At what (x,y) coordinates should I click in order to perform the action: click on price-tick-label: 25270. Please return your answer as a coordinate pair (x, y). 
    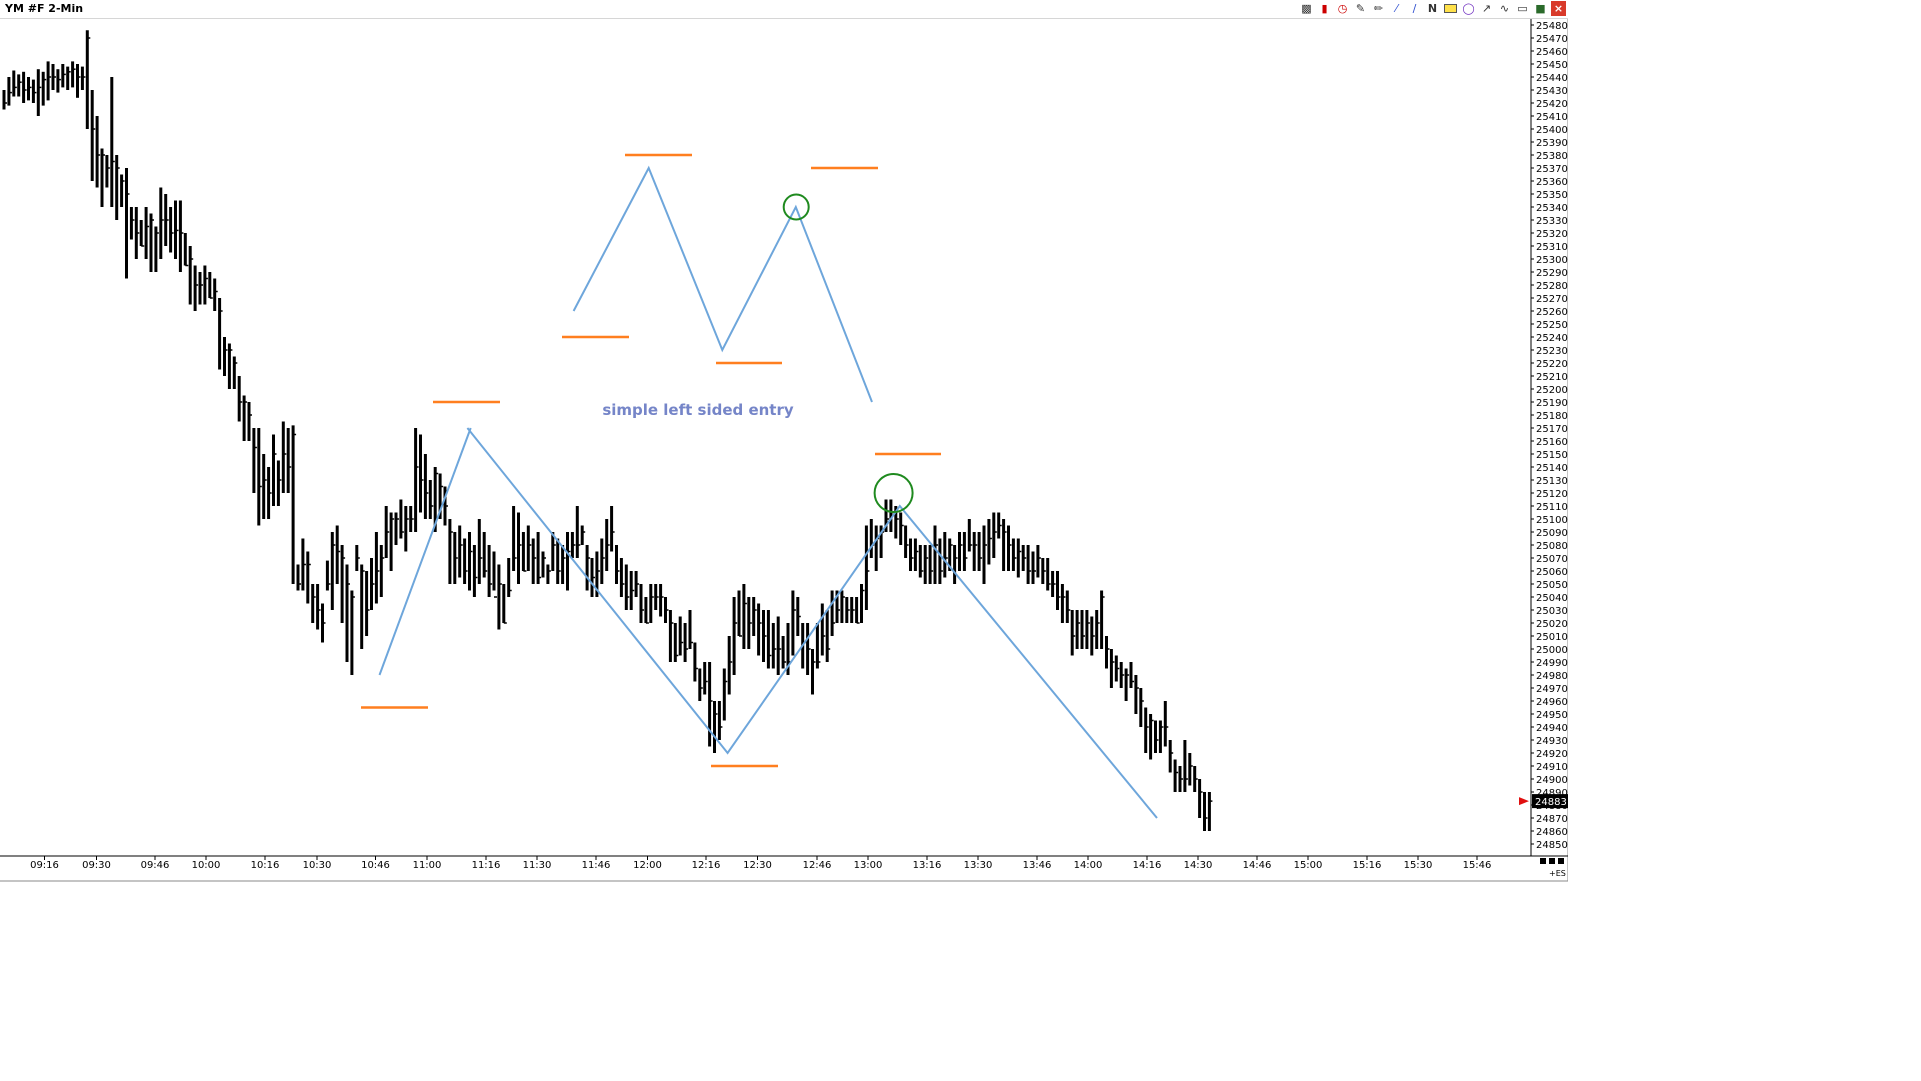
    Looking at the image, I should click on (1552, 299).